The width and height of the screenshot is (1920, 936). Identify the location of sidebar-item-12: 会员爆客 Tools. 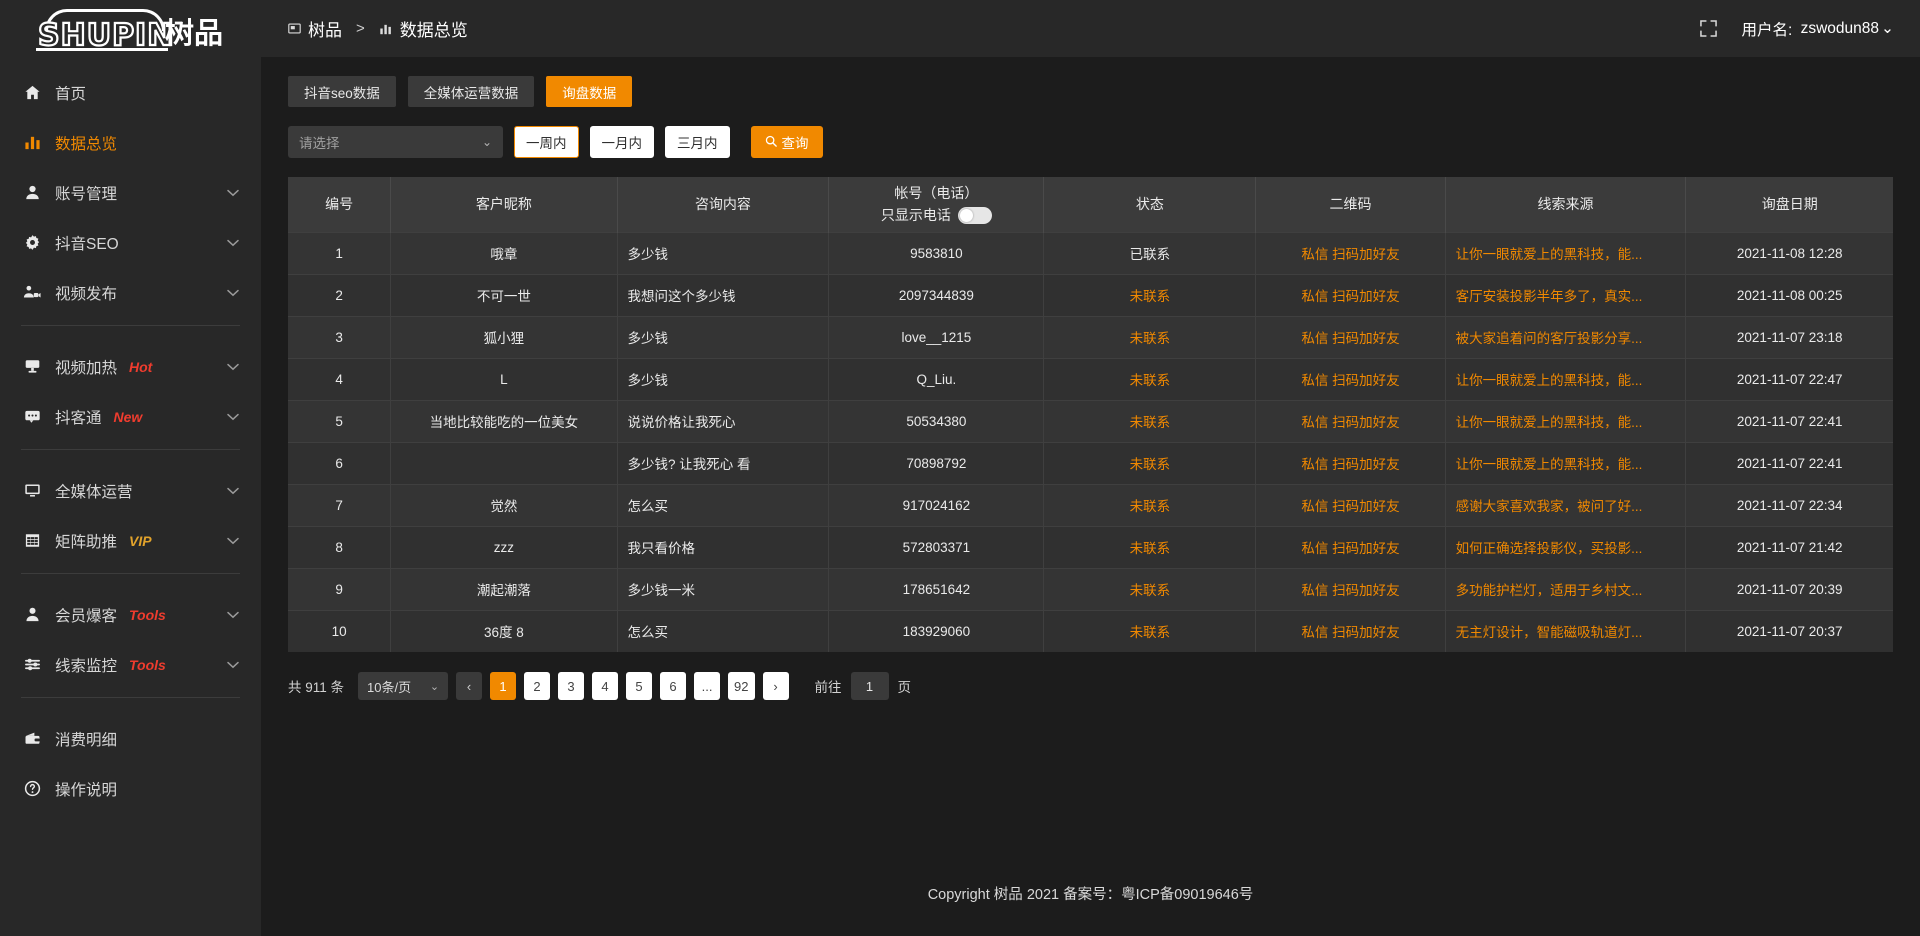
(130, 614).